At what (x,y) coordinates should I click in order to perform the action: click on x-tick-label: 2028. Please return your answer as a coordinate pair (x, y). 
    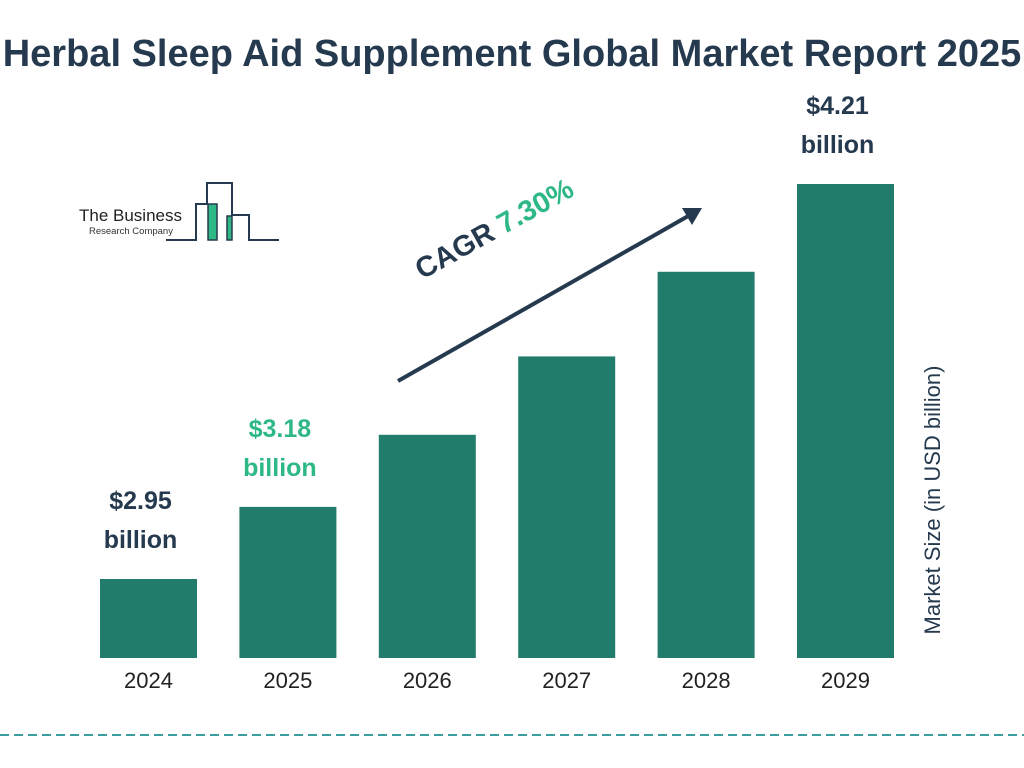
    Looking at the image, I should click on (706, 680).